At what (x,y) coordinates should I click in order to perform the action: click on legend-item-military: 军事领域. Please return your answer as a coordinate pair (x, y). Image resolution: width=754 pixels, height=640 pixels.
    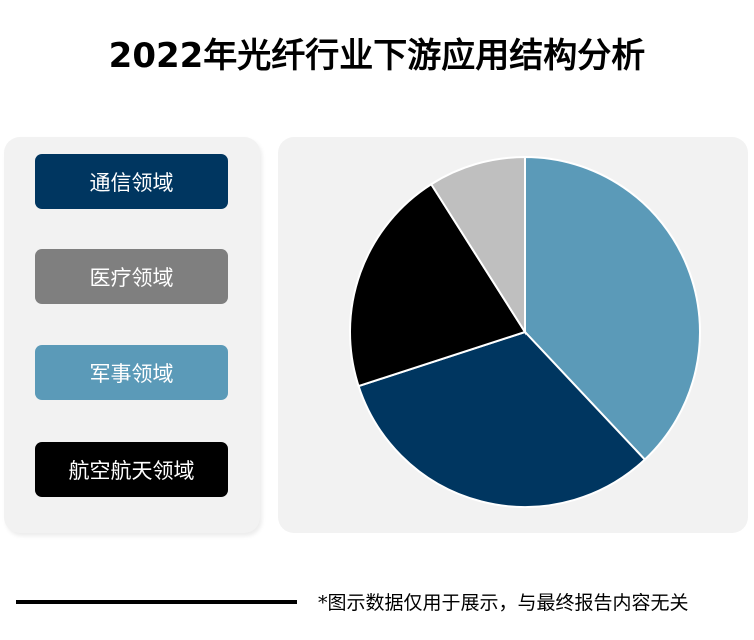
    Looking at the image, I should click on (131, 372).